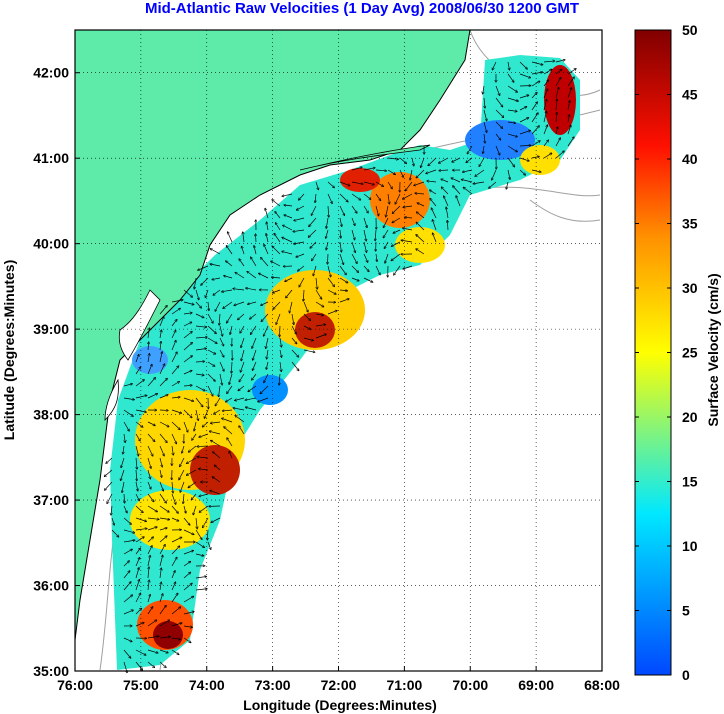 This screenshot has width=724, height=714. I want to click on colorbar-tick-label: 35, so click(690, 224).